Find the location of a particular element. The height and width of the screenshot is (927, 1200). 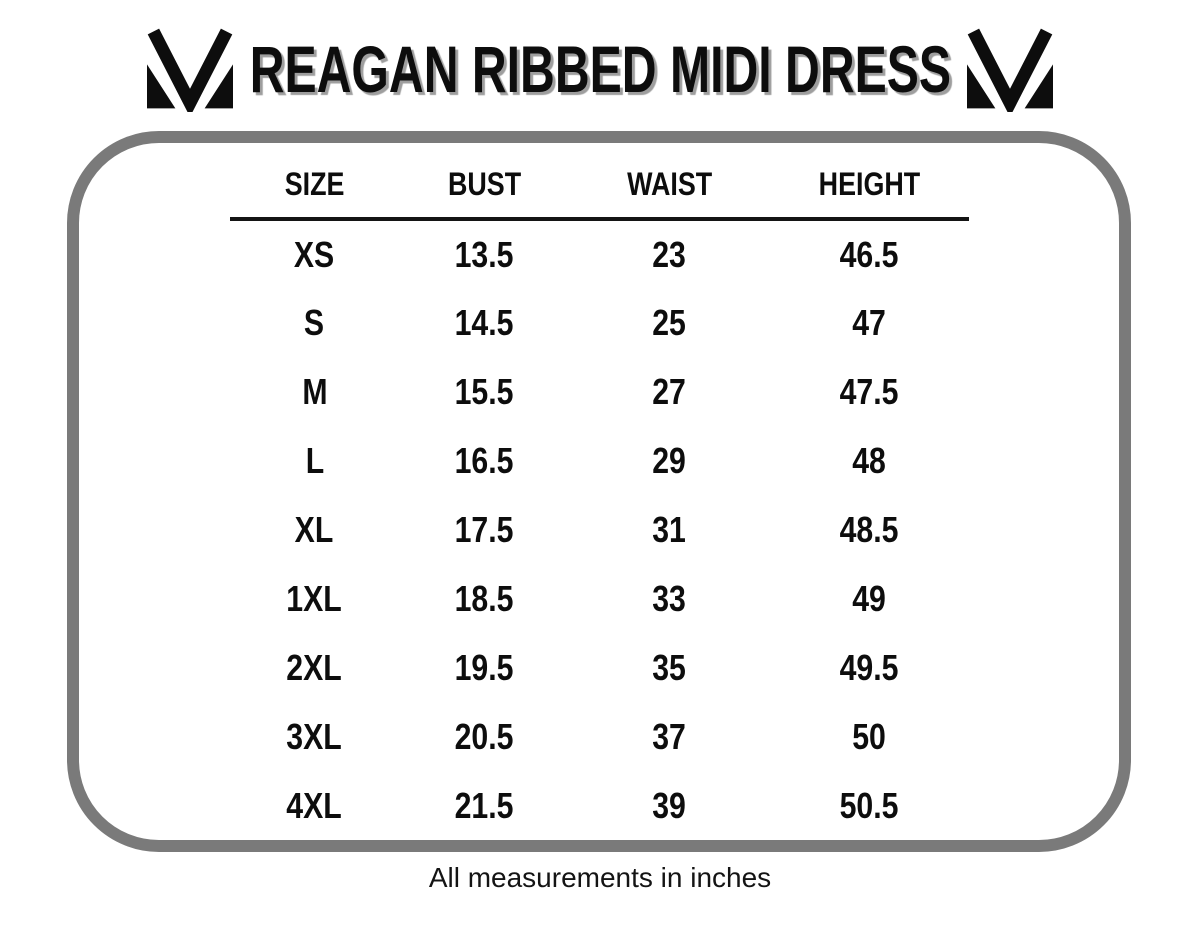

size-cell: XS is located at coordinates (315, 253).